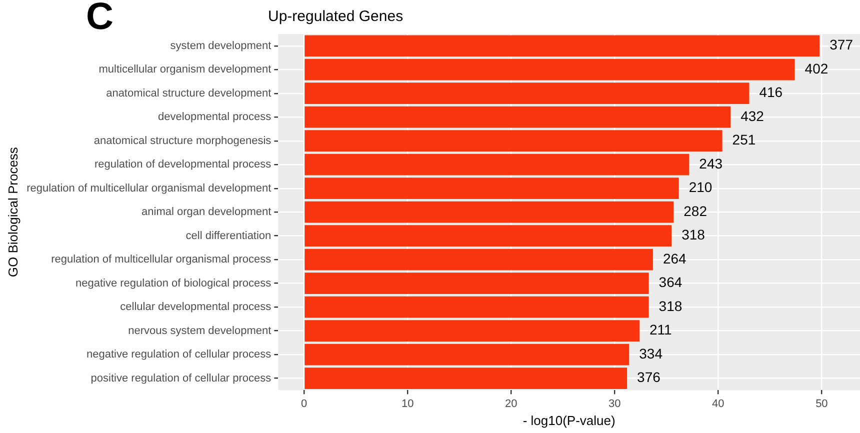  What do you see at coordinates (744, 140) in the screenshot?
I see `annotation: 251` at bounding box center [744, 140].